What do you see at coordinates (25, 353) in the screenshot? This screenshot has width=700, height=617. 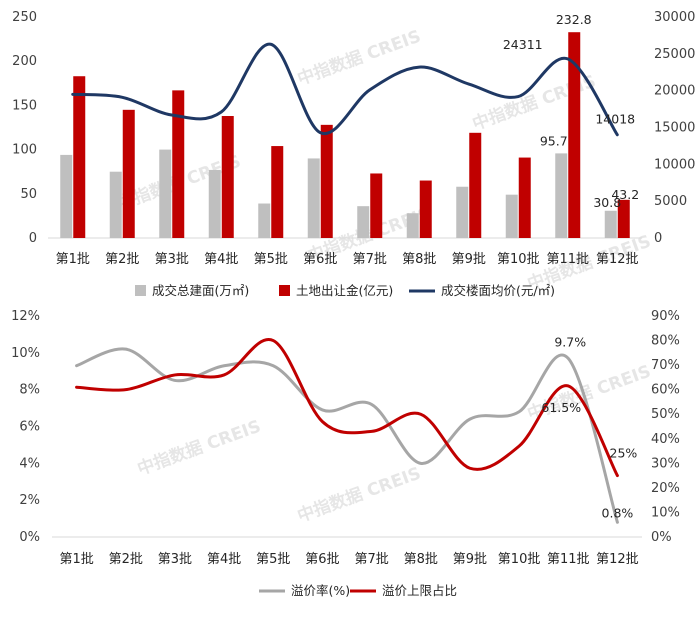 I see `y-tick-label: 10%` at bounding box center [25, 353].